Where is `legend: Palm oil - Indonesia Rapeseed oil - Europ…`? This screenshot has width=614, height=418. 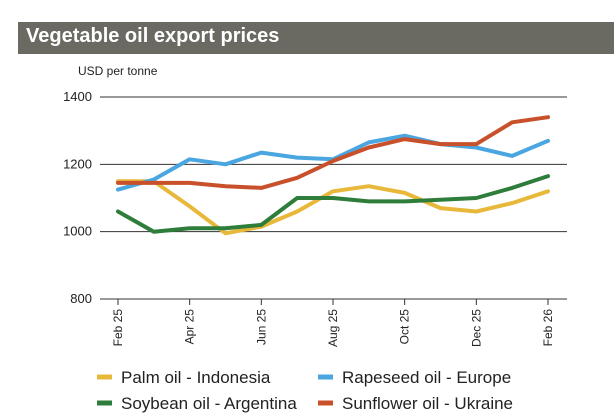 legend: Palm oil - Indonesia Rapeseed oil - Europ… is located at coordinates (305, 390).